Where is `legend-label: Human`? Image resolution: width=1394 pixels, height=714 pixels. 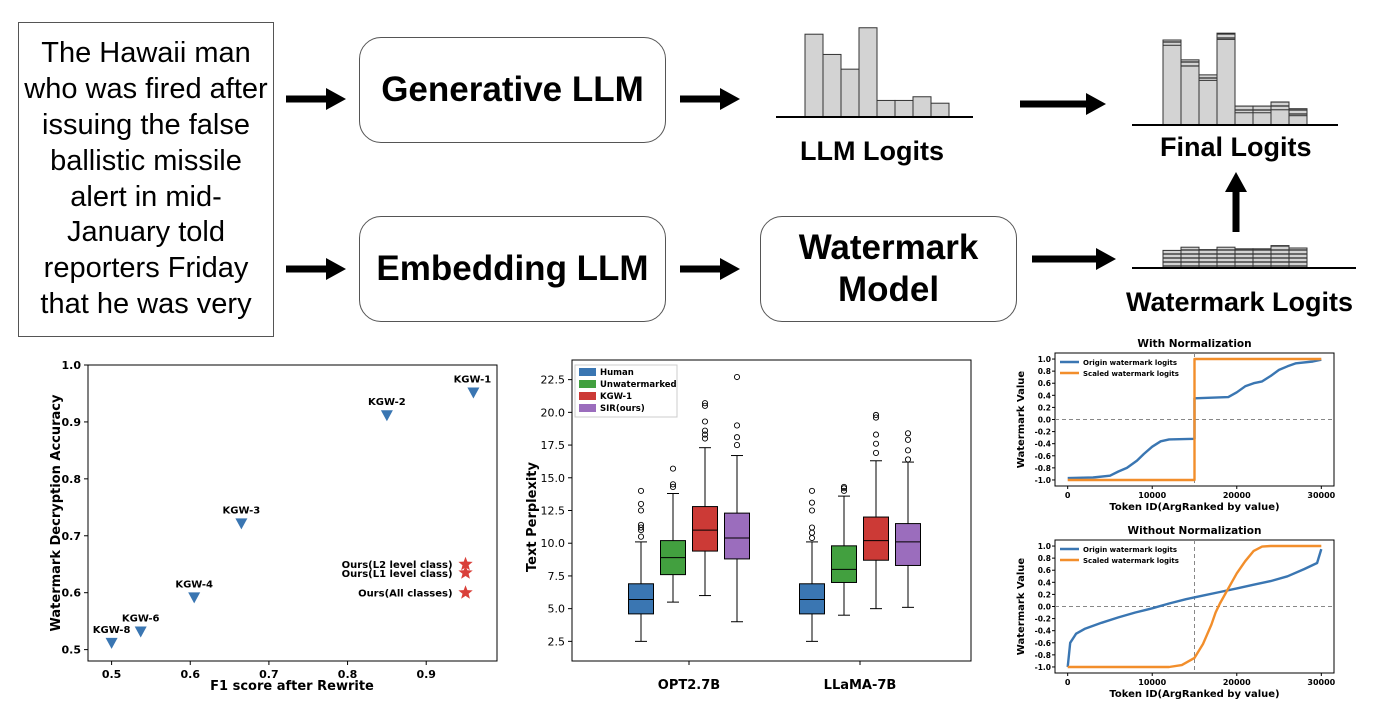
legend-label: Human is located at coordinates (617, 373).